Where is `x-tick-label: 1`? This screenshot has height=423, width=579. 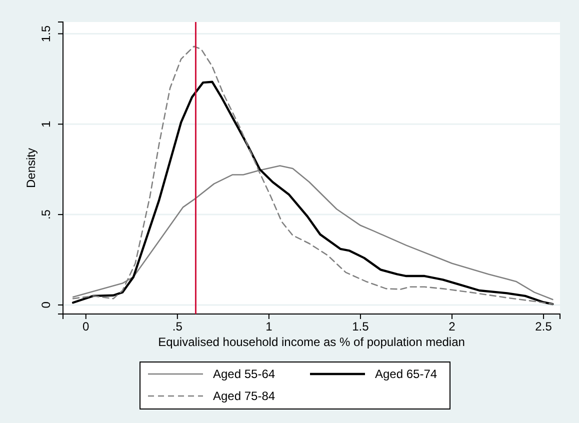 x-tick-label: 1 is located at coordinates (269, 327).